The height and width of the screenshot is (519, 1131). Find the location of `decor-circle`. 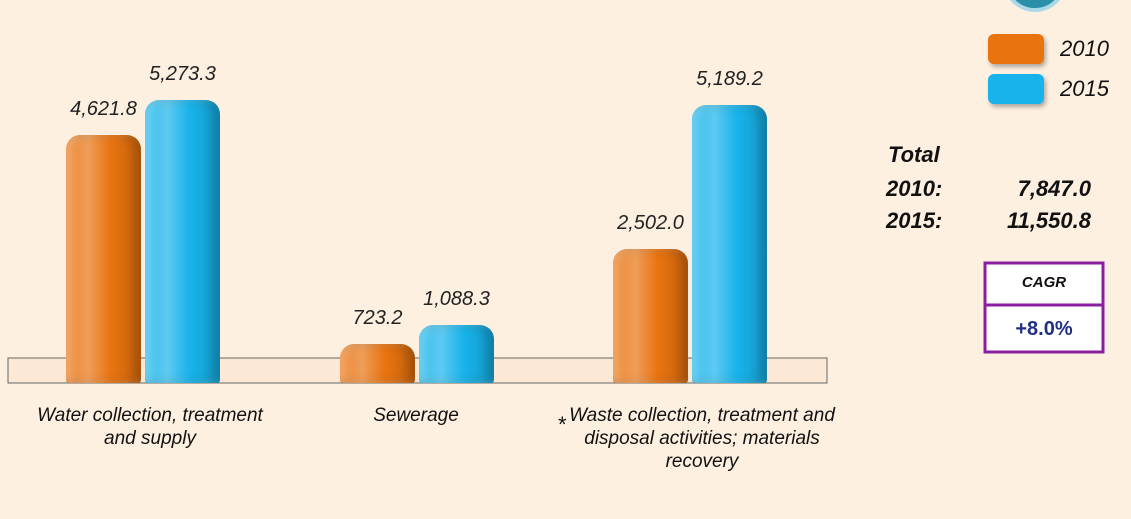

decor-circle is located at coordinates (1035, 6).